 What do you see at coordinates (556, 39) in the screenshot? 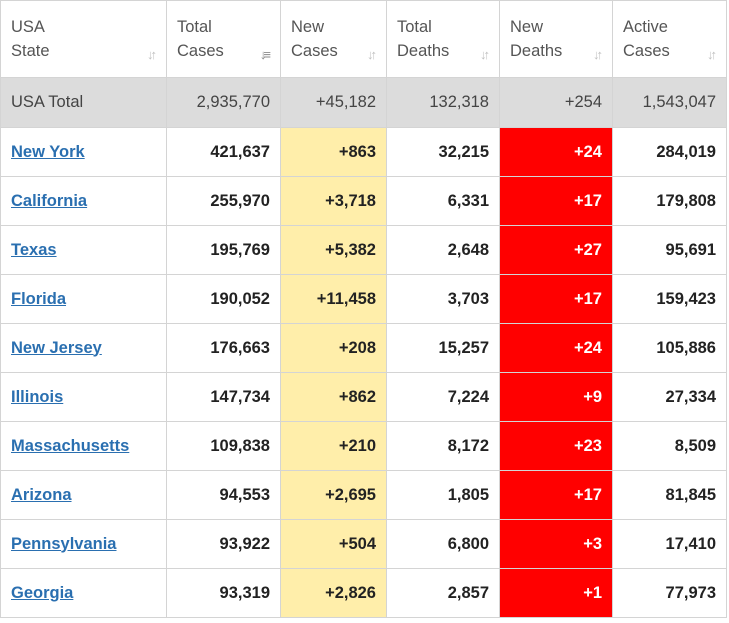
I see `header-new-deaths: New Deaths ↓↑` at bounding box center [556, 39].